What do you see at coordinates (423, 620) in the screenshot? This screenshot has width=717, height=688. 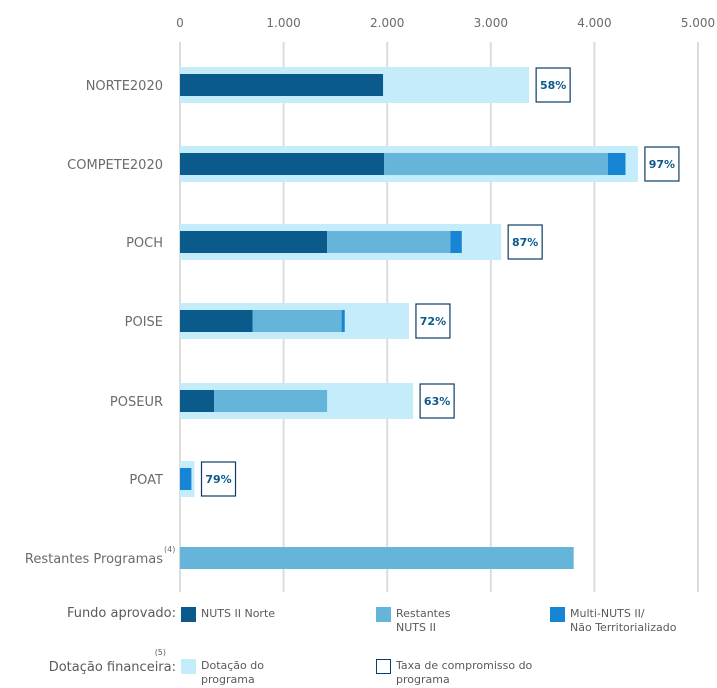 I see `legend-label-restantes: Restantes NUTS II` at bounding box center [423, 620].